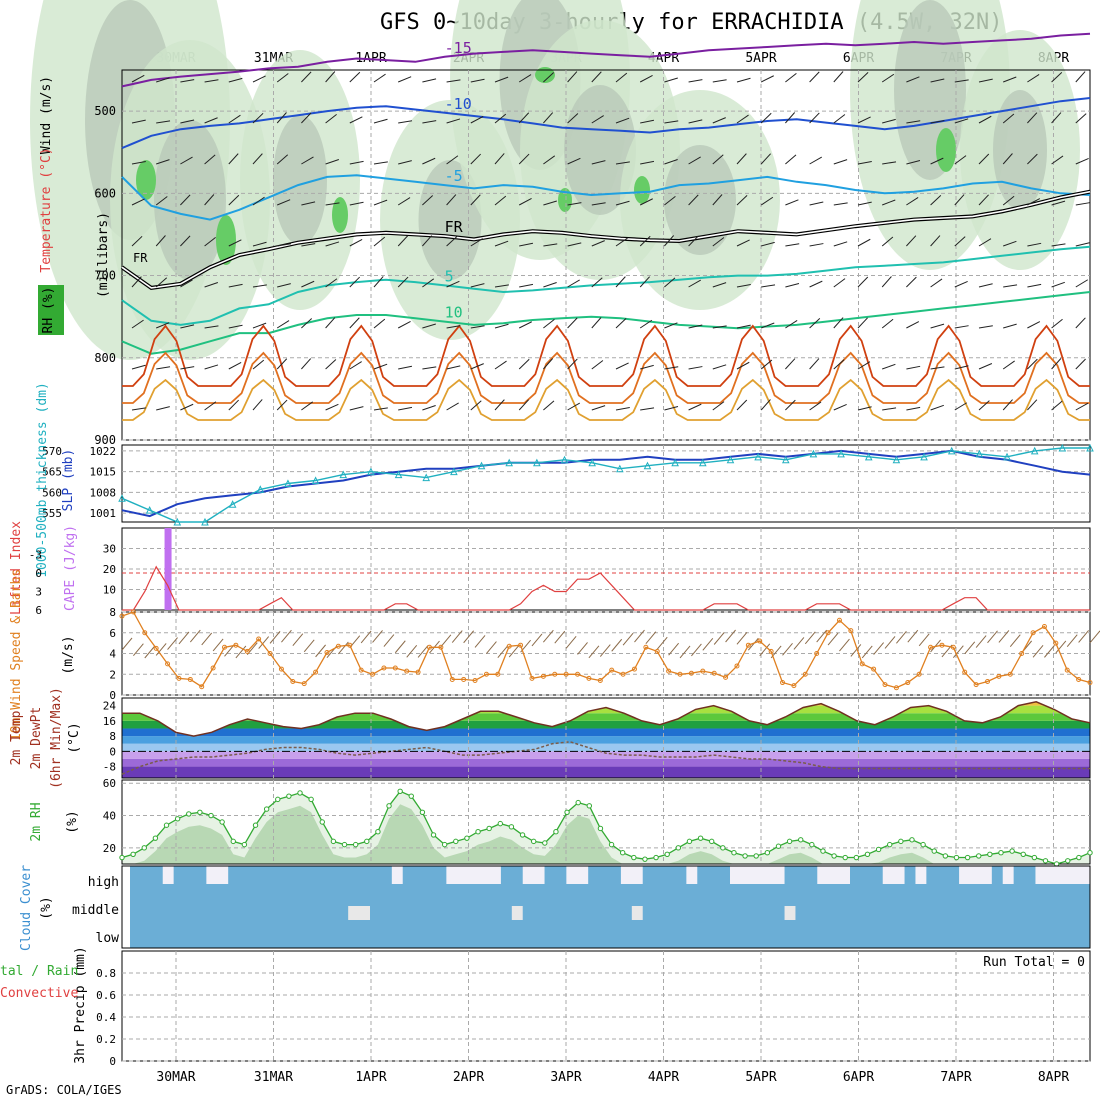 The image size is (1100, 1100). I want to click on temp-ylabel2c: (6hr Min/Max), so click(56, 738).